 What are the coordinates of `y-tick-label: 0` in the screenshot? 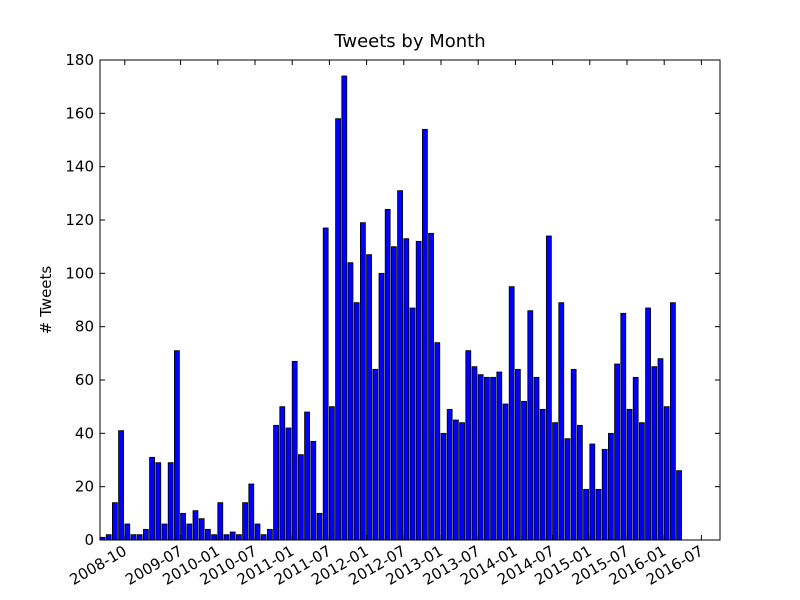 It's located at (89, 540).